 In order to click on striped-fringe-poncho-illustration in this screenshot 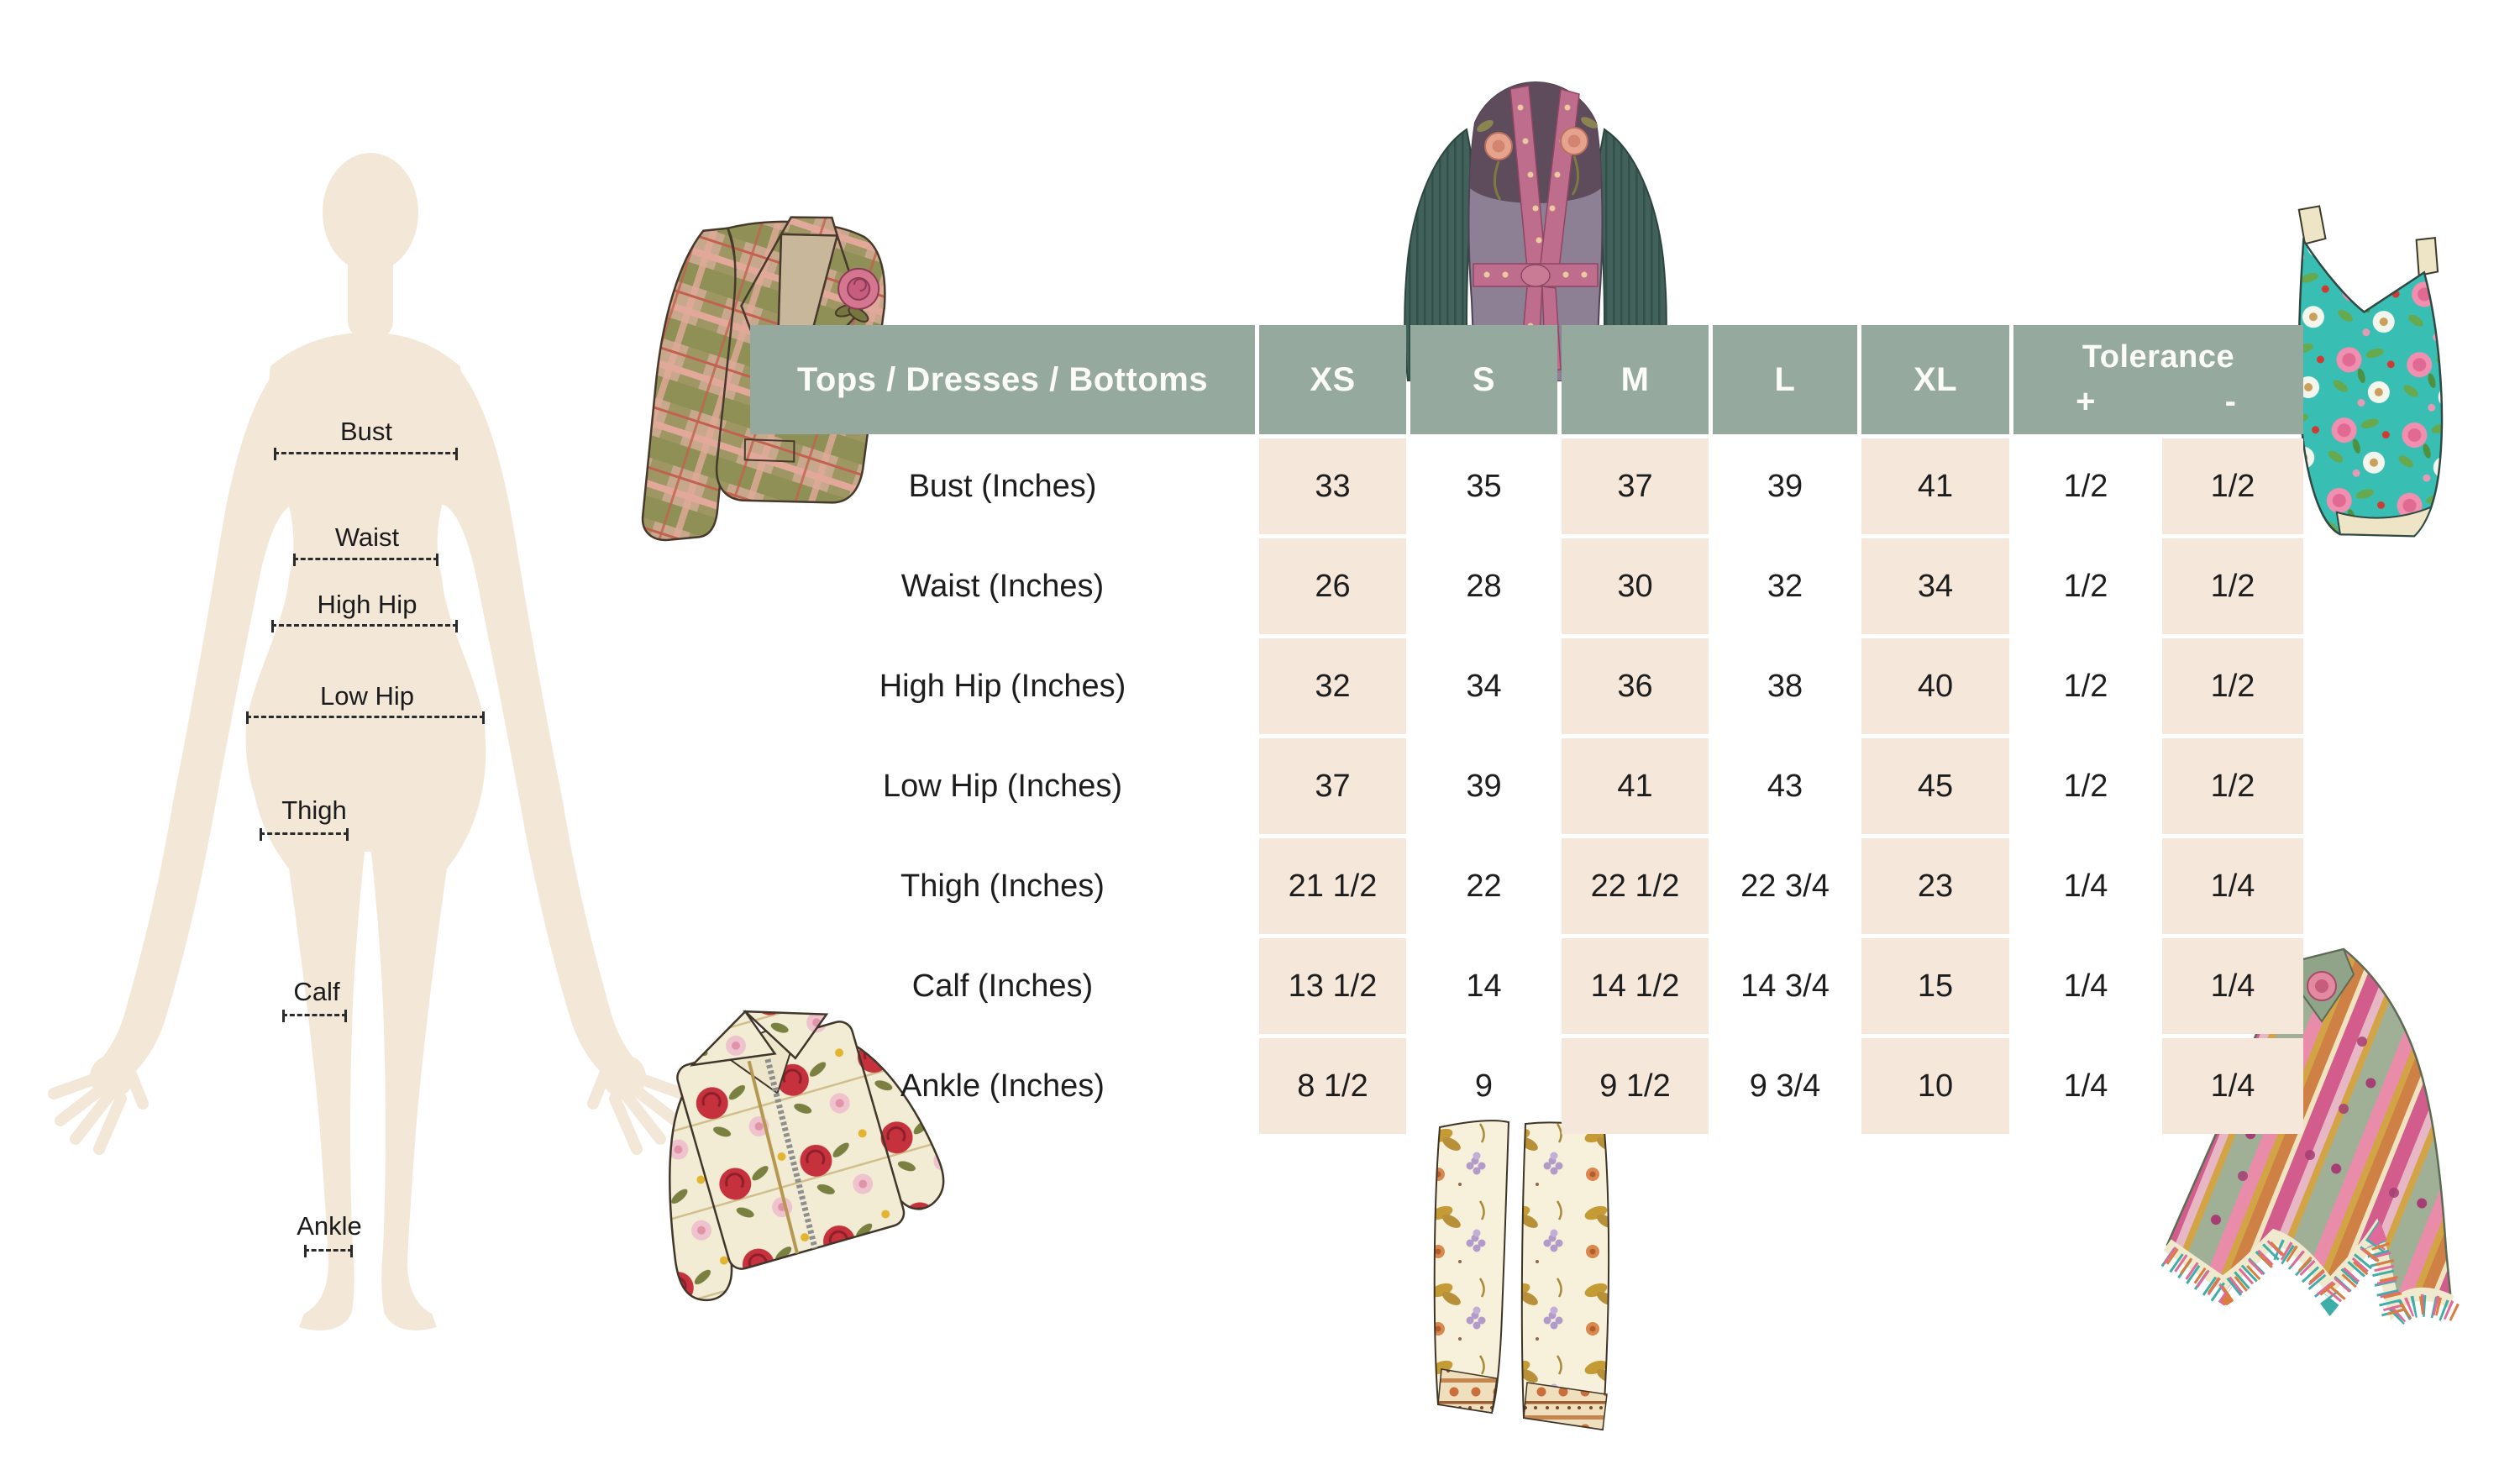, I will do `click(2310, 1144)`.